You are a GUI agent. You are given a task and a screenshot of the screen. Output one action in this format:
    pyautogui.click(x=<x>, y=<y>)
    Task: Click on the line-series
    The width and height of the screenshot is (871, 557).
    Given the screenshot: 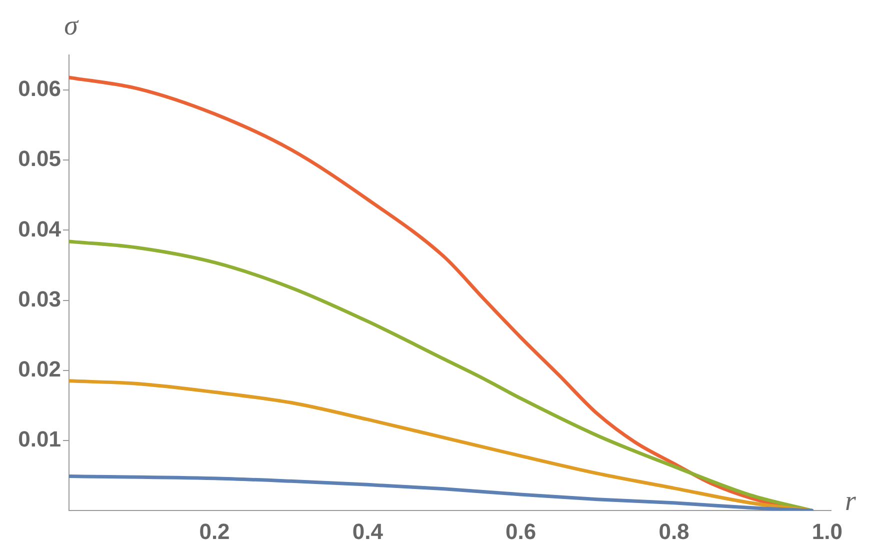 What is the action you would take?
    pyautogui.click(x=441, y=492)
    